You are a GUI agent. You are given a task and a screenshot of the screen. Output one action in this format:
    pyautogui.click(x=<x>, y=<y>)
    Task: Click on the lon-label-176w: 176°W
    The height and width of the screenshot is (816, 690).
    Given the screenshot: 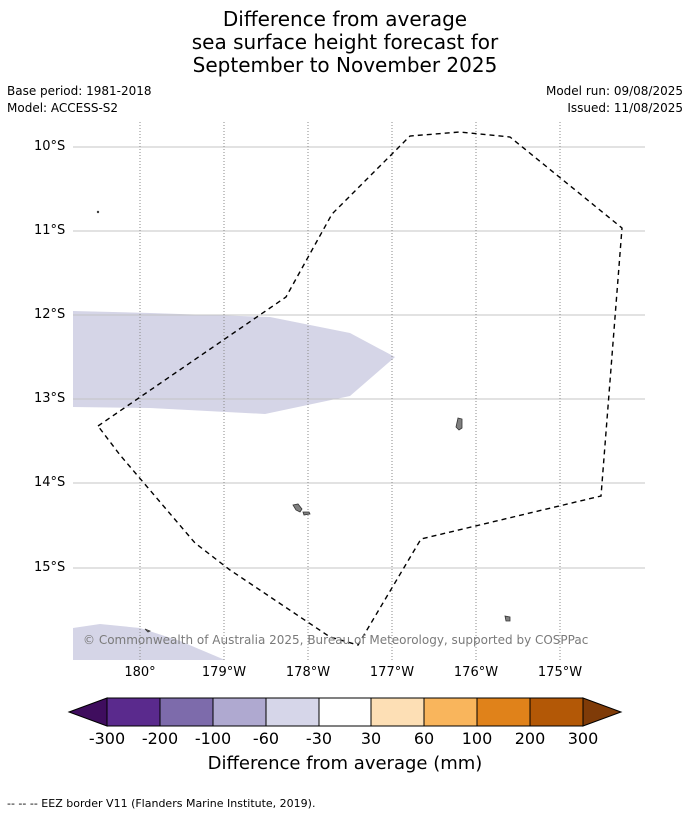 What is the action you would take?
    pyautogui.click(x=476, y=672)
    